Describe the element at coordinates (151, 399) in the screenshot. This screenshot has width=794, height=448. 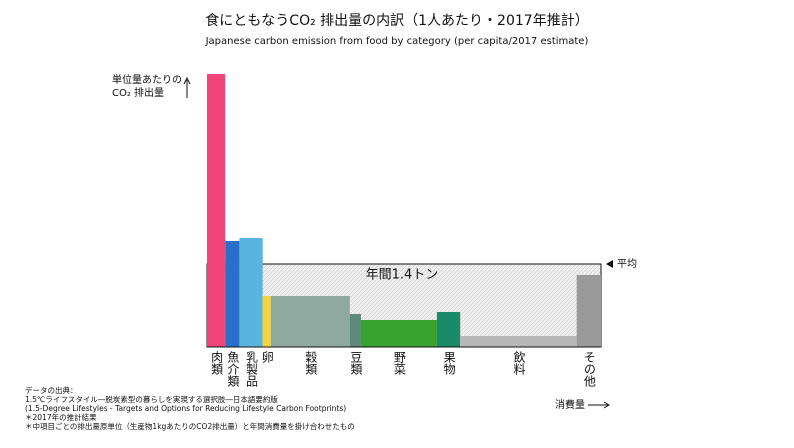
I see `note: 1.5℃ライフスタイル―脱炭素型の暮らしを実現する選択肢―日本語要約版` at that location.